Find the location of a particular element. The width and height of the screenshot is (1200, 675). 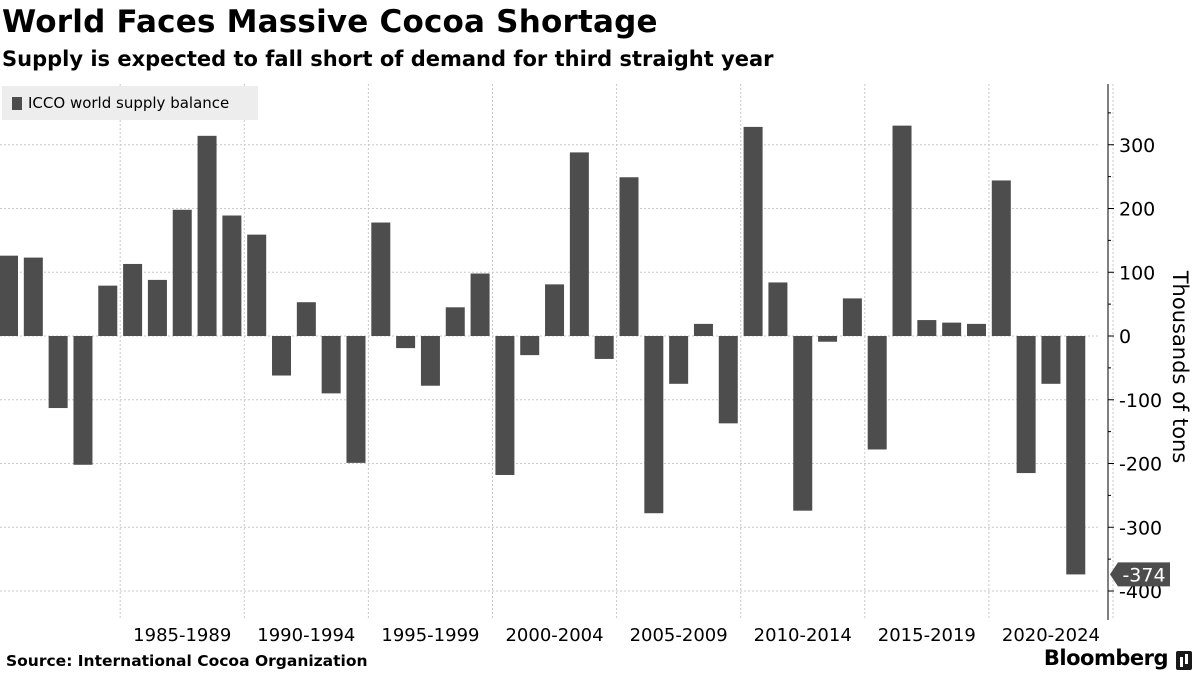

bar-1999/00 is located at coordinates (480, 304).